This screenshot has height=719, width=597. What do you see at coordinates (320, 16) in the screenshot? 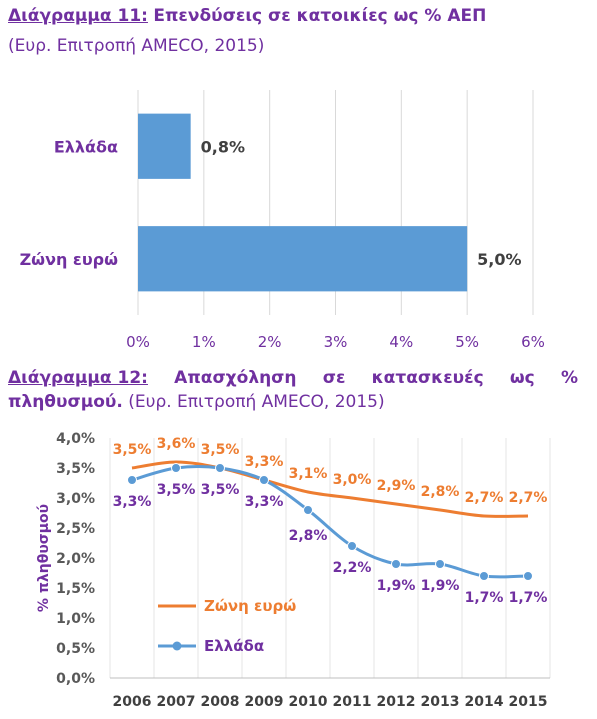
I see `chart1-caption-title: Επενδύσεις σε κατοικίες ως % ΑΕΠ` at bounding box center [320, 16].